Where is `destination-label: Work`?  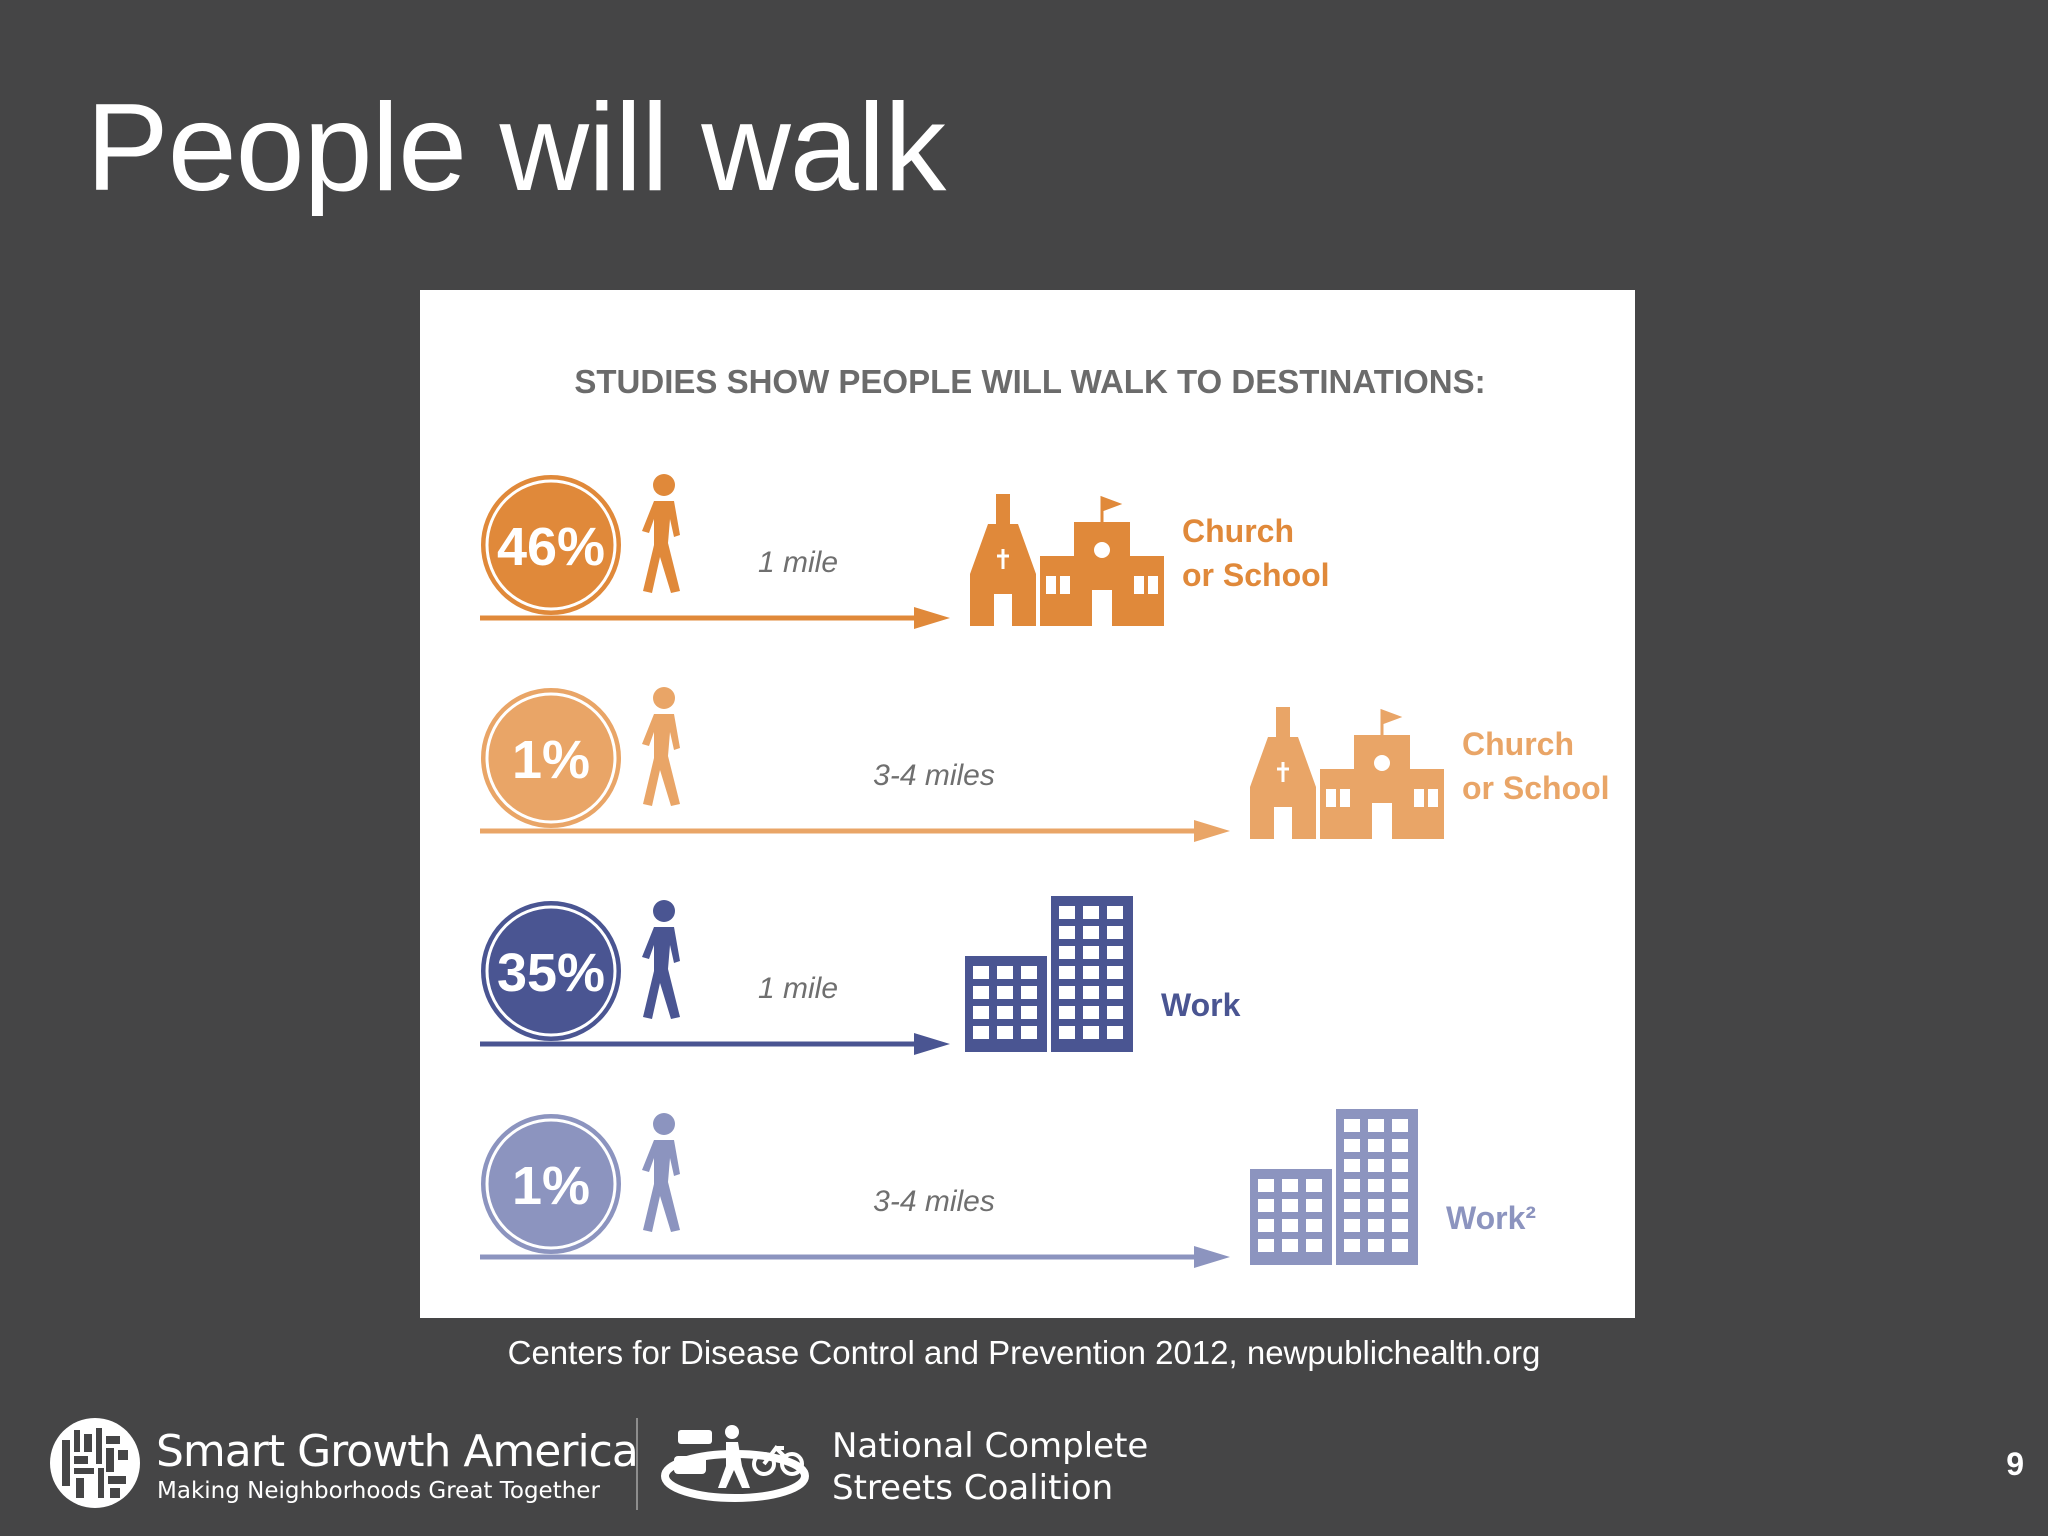 destination-label: Work is located at coordinates (1201, 1005).